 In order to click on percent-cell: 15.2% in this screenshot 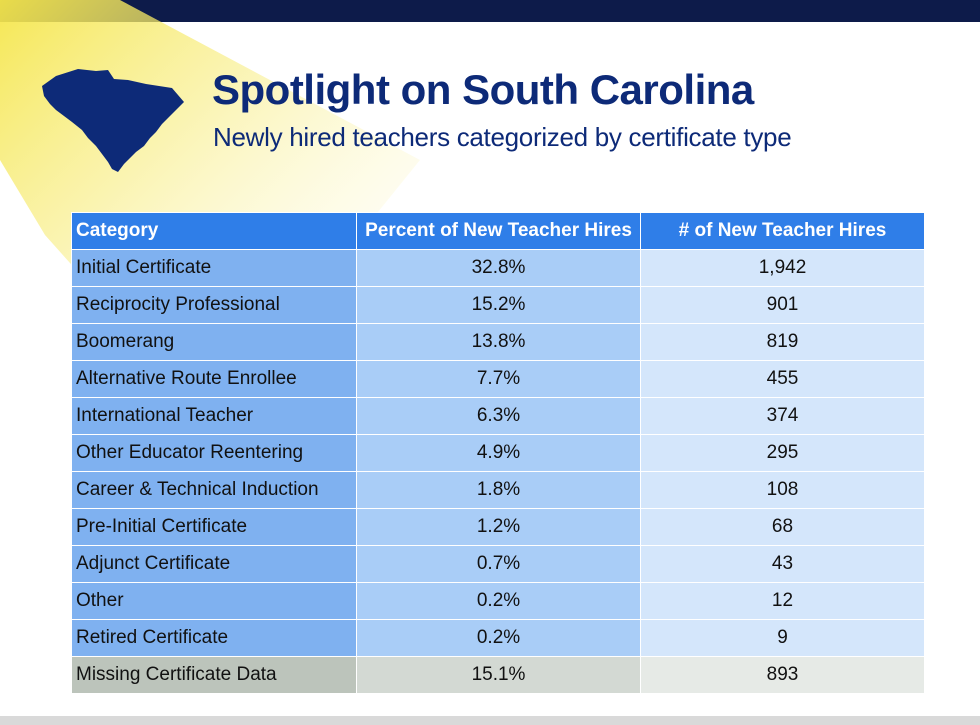, I will do `click(498, 305)`.